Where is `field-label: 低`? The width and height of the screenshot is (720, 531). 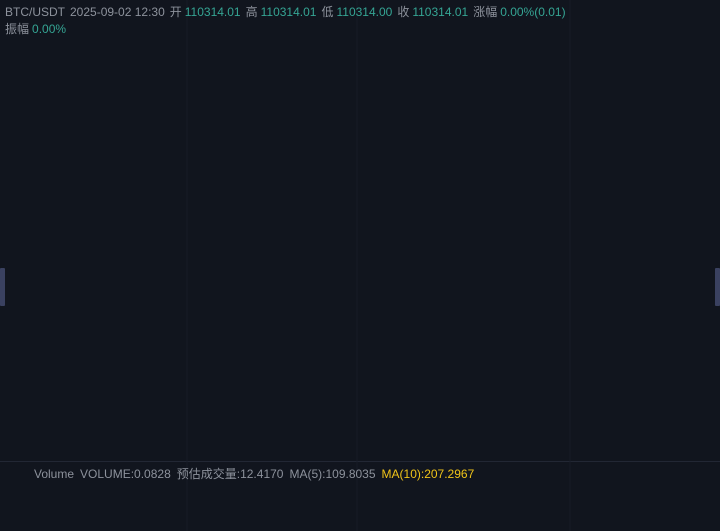 field-label: 低 is located at coordinates (327, 12).